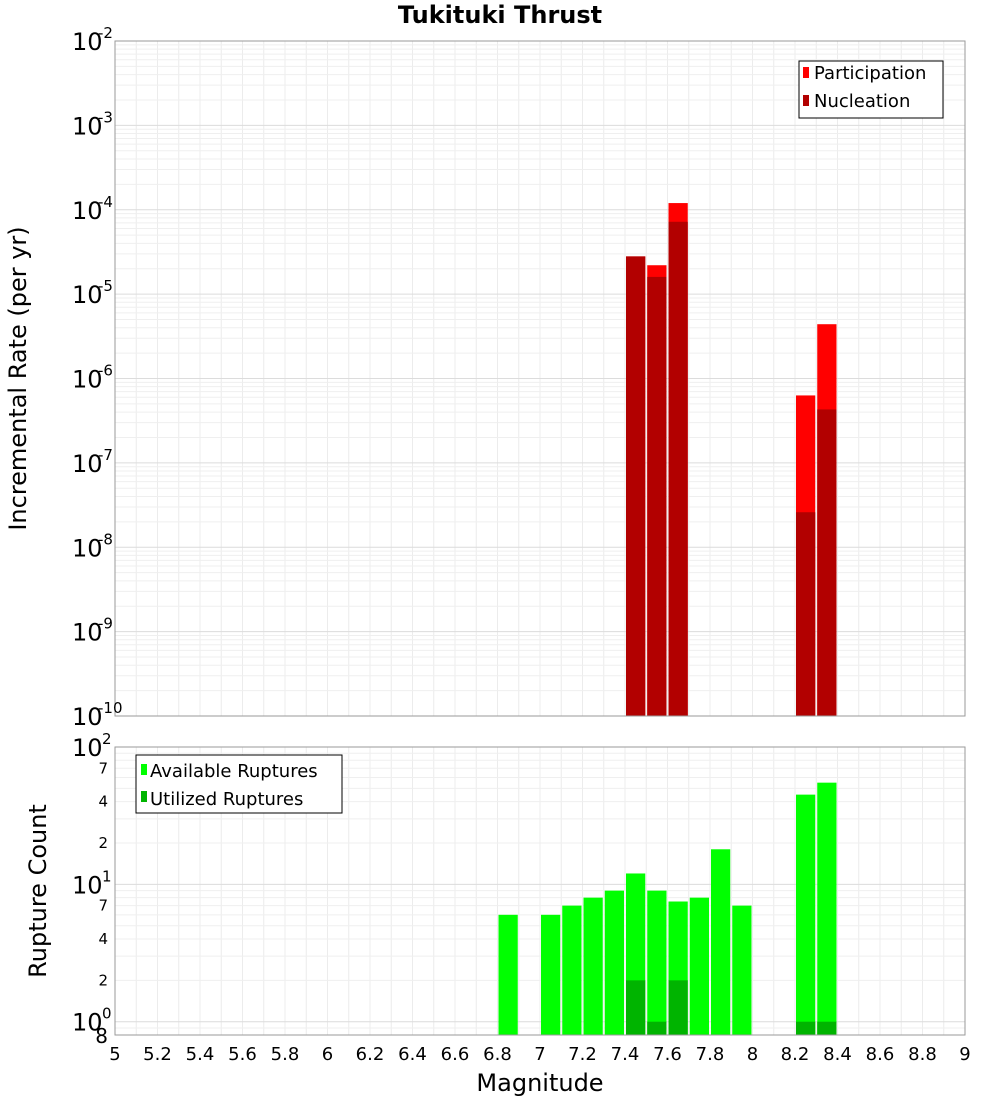 Image resolution: width=1000 pixels, height=1100 pixels. What do you see at coordinates (234, 771) in the screenshot?
I see `available-ruptures-legend-label: Available Ruptures` at bounding box center [234, 771].